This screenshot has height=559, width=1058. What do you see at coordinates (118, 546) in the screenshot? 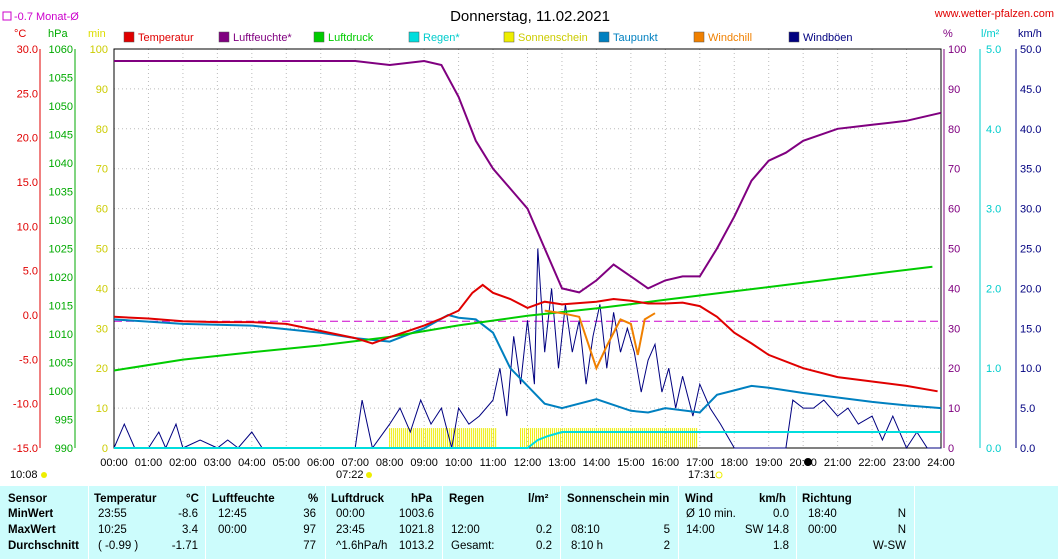
I see `table-cell-t_time: ( -0.99 )` at bounding box center [118, 546].